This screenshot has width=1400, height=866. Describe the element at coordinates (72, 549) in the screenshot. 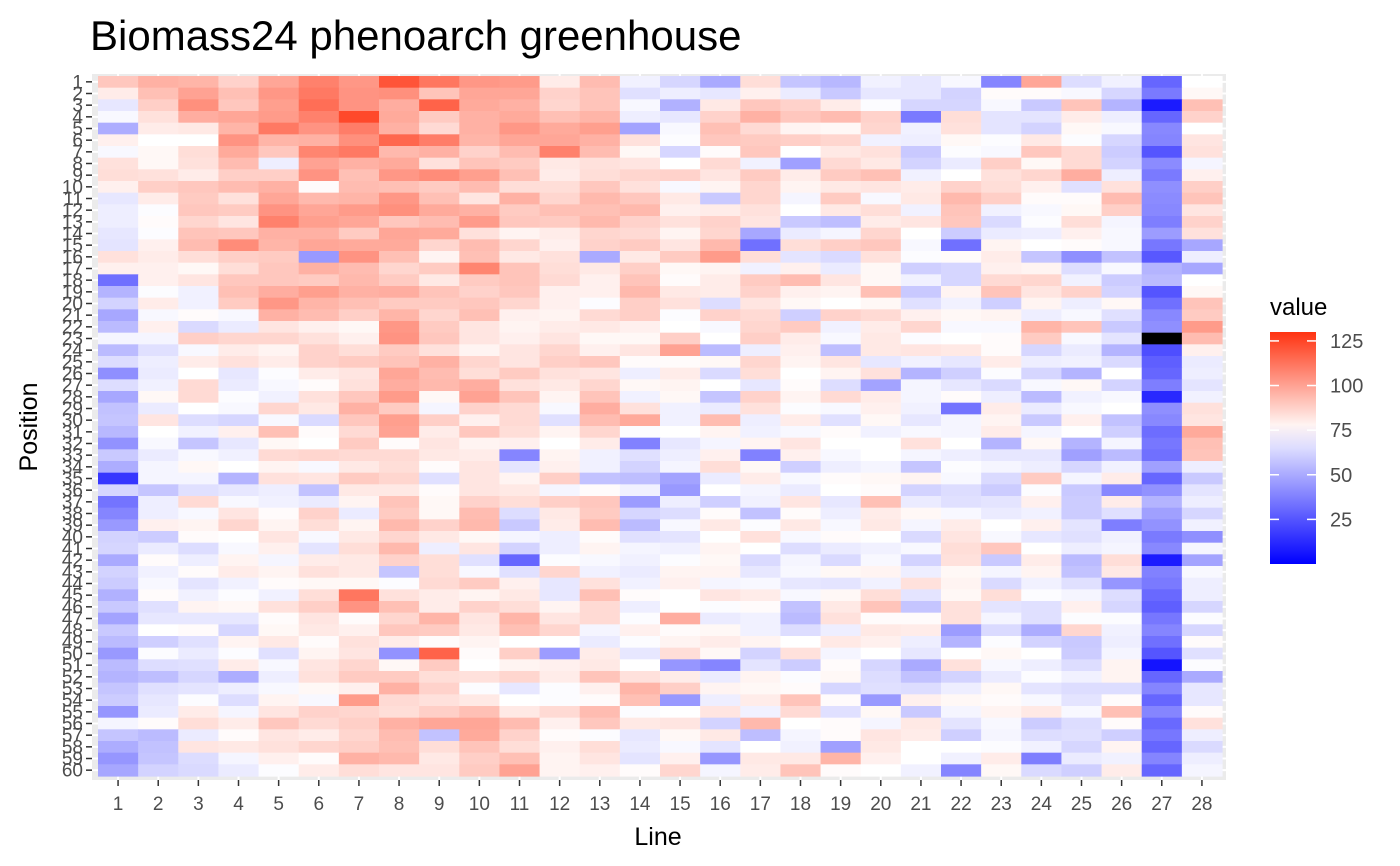

I see `y-tick-label: 41` at that location.